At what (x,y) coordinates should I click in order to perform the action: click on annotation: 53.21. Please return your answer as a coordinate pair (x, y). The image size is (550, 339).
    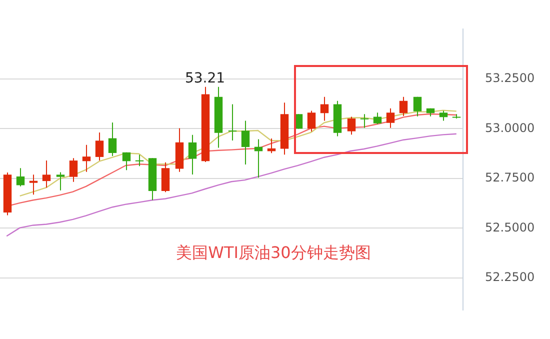
    Looking at the image, I should click on (205, 78).